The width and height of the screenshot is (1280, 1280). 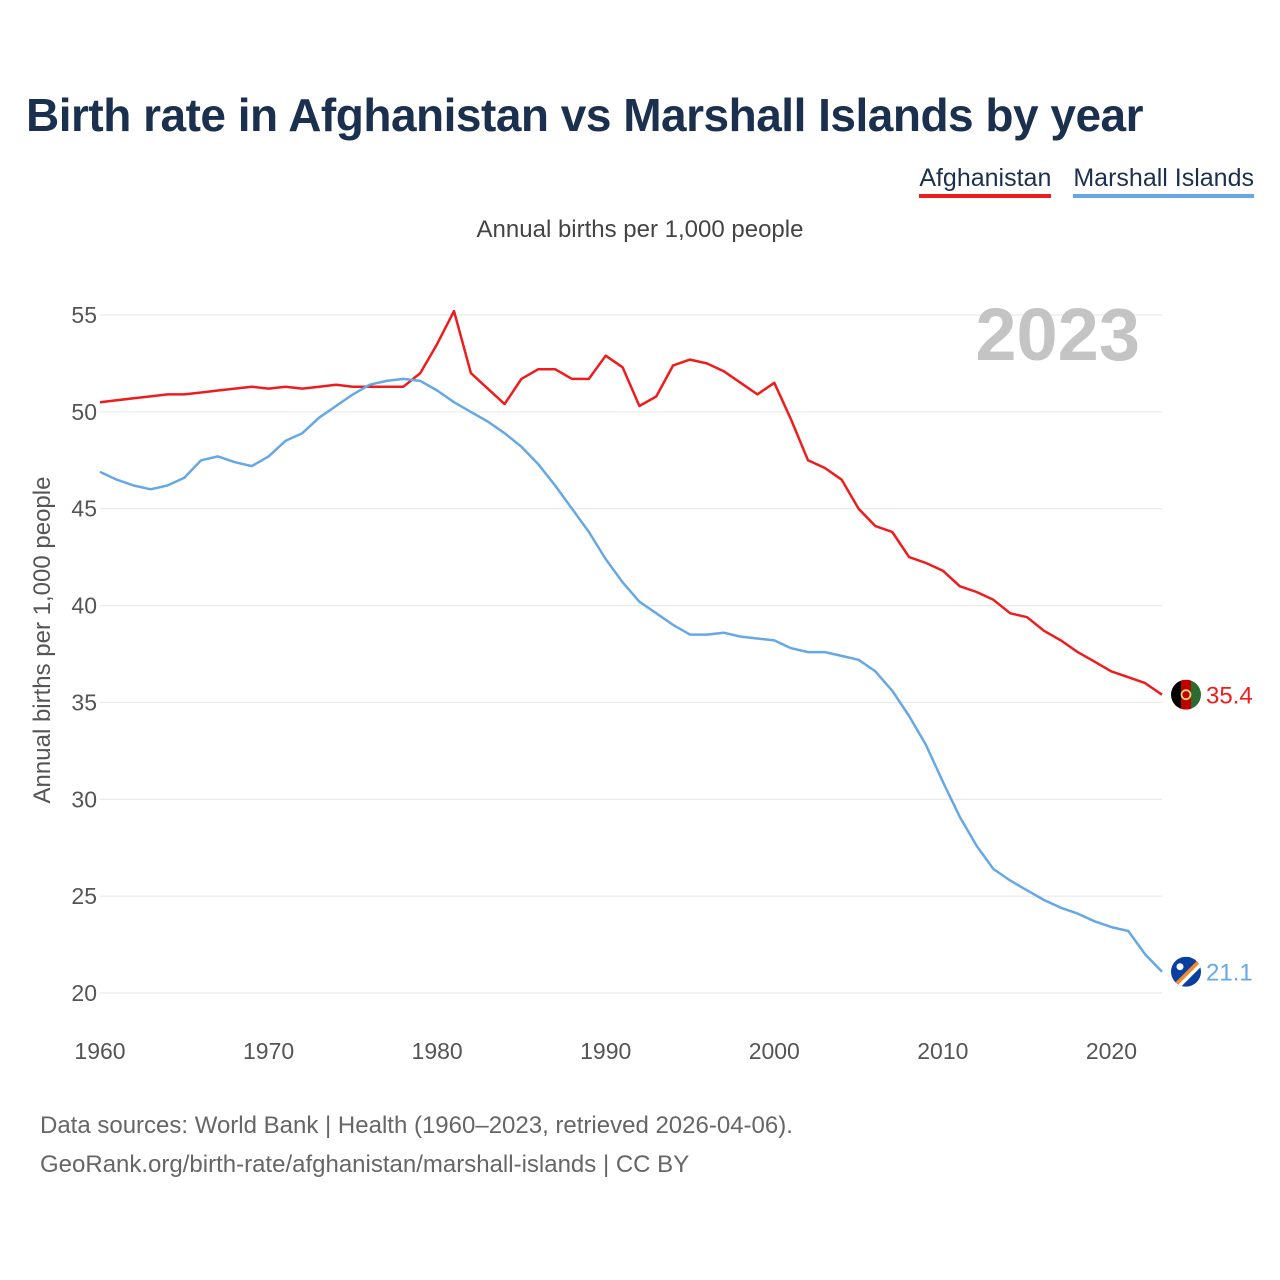 What do you see at coordinates (1057, 334) in the screenshot?
I see `year-watermark: 2023` at bounding box center [1057, 334].